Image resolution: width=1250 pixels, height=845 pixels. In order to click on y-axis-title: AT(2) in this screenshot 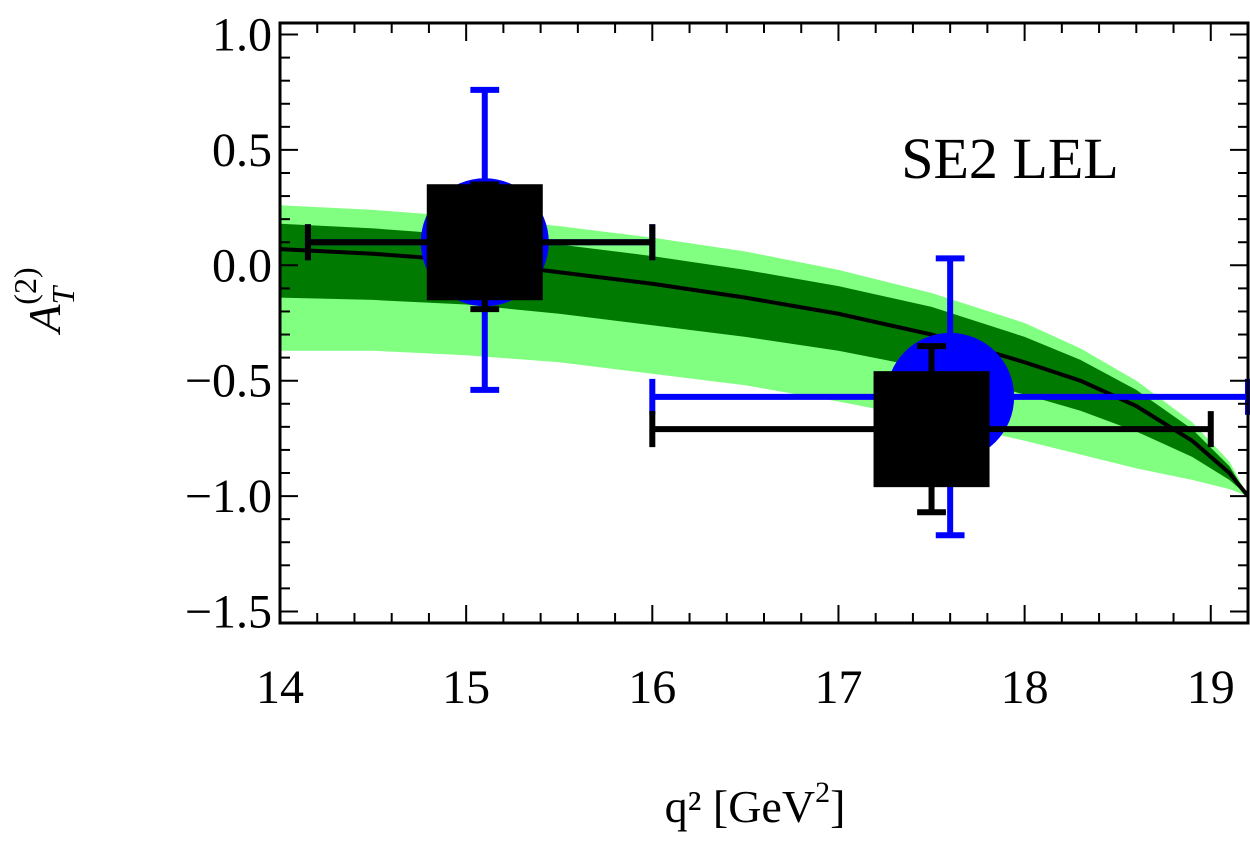, I will do `click(44, 301)`.